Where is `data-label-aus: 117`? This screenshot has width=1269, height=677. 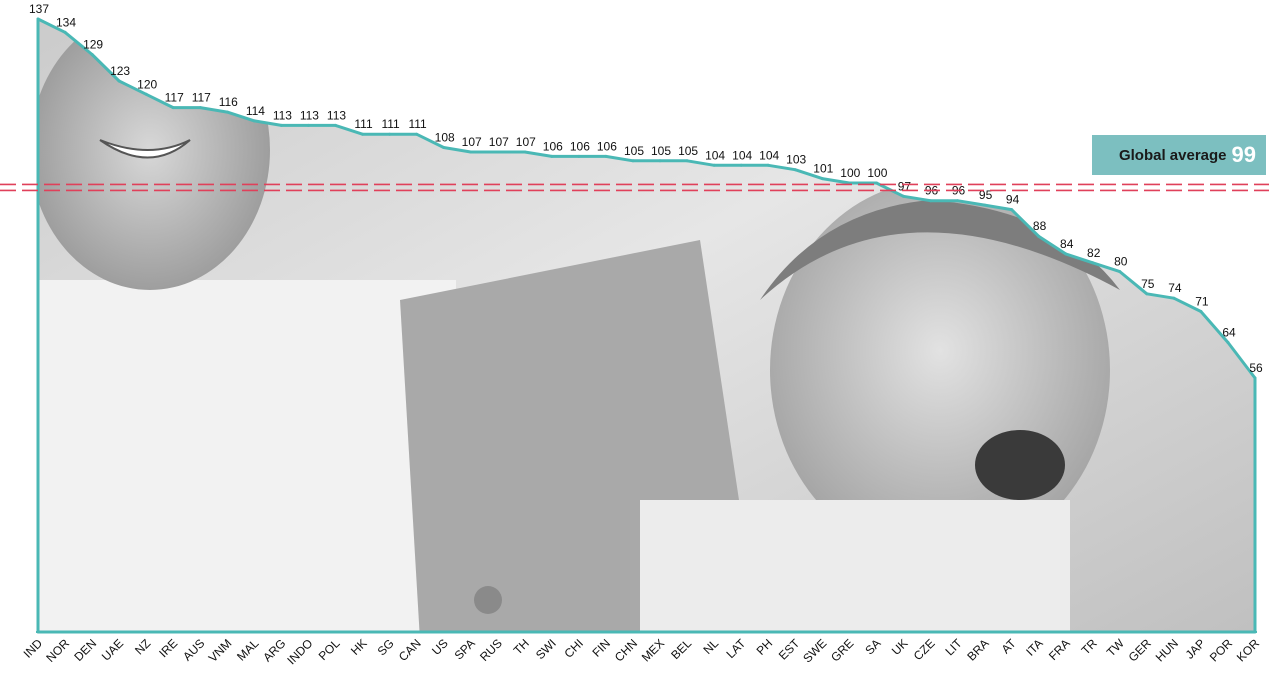 data-label-aus: 117 is located at coordinates (201, 98).